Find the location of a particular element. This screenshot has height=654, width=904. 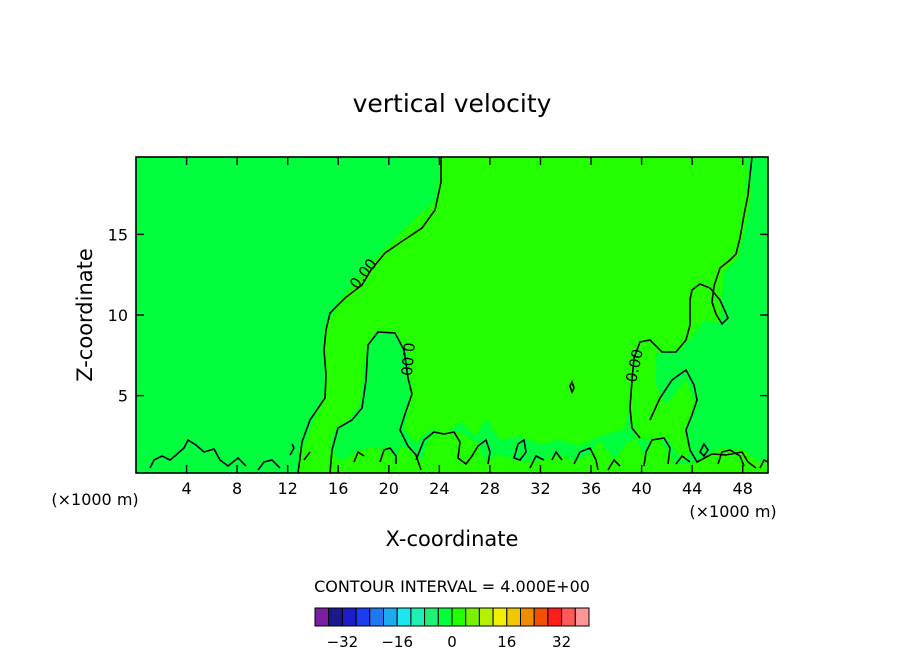

x-unit-right: (×1000 m) is located at coordinates (732, 511).